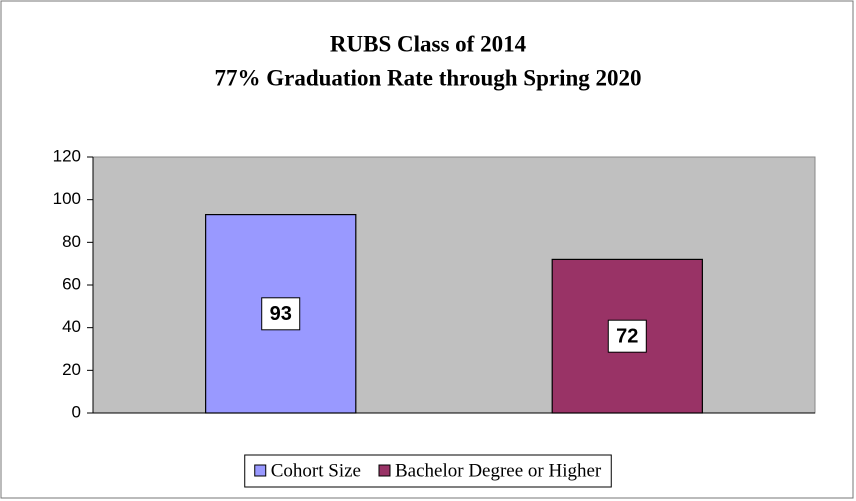 The image size is (856, 501). I want to click on y-tick-label: 0, so click(76, 411).